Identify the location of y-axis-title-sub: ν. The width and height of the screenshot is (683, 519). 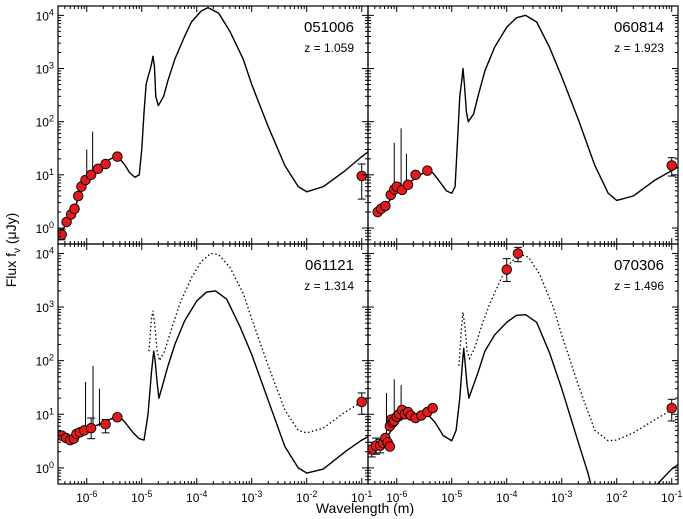
(17, 250).